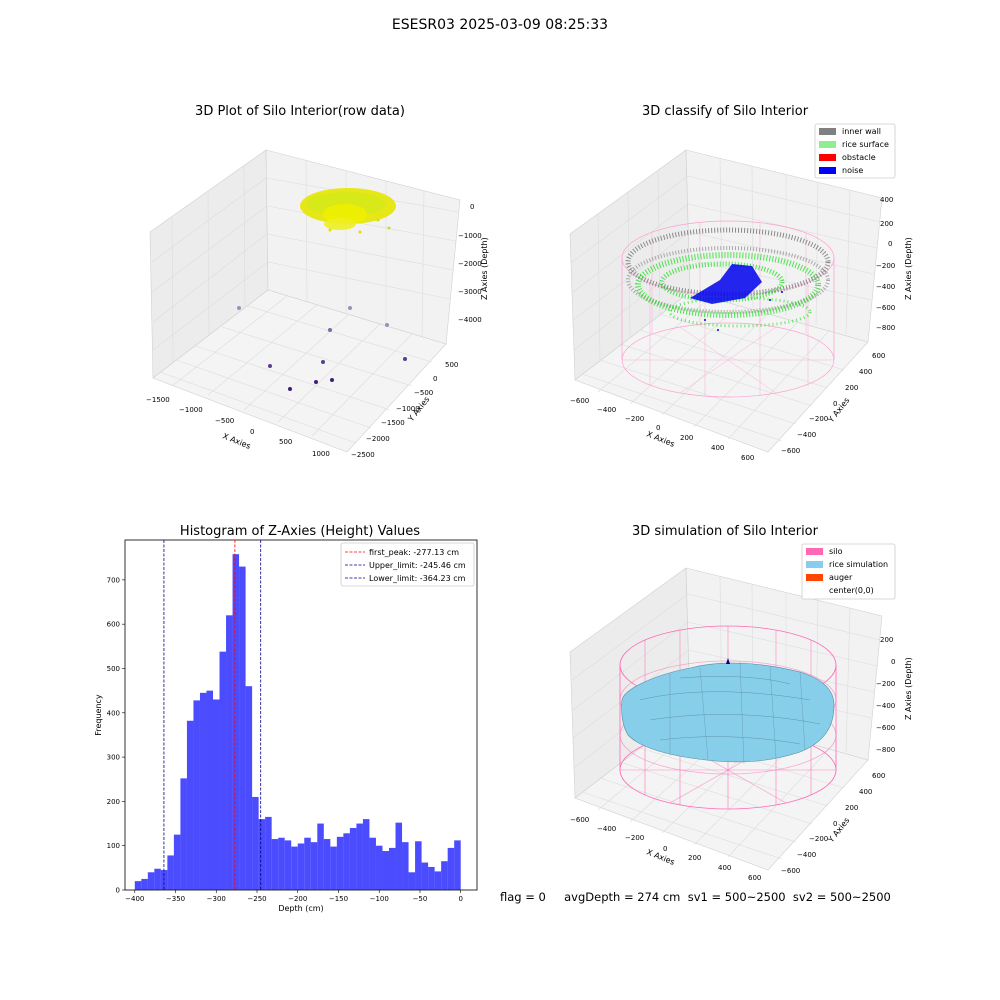 This screenshot has height=1000, width=1000. I want to click on histogram-x-tick-label: −250, so click(256, 899).